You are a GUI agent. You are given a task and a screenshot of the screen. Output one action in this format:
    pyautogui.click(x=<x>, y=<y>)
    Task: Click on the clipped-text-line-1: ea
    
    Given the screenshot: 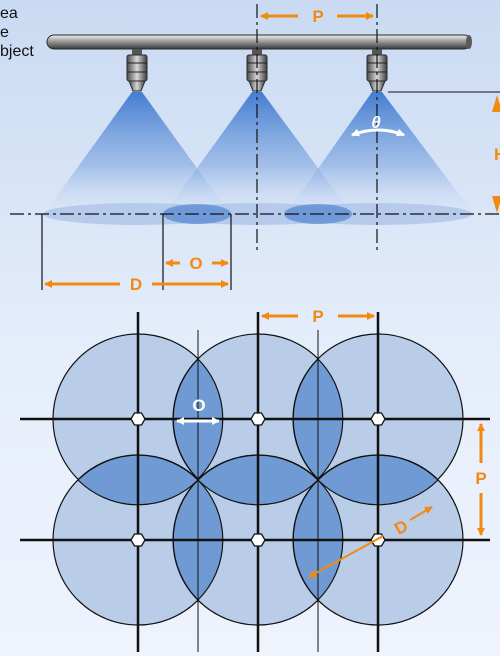 What is the action you would take?
    pyautogui.click(x=9, y=13)
    